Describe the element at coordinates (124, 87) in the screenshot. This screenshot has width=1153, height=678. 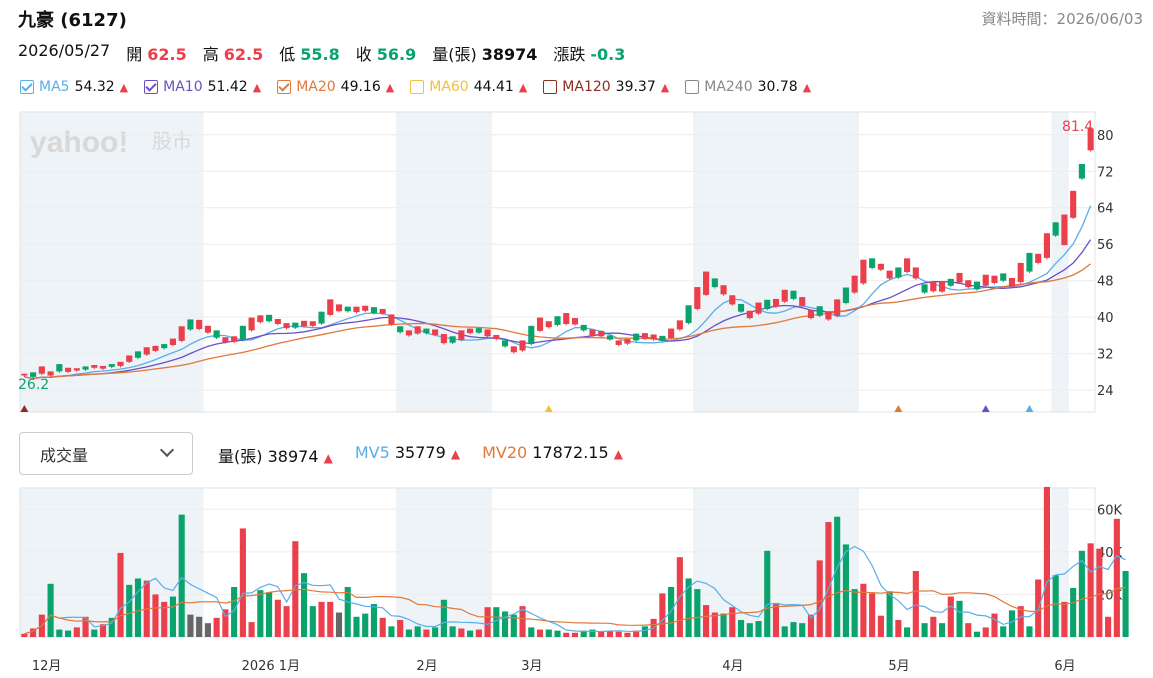
I see `ma5-up-arrow-icon: ▲` at that location.